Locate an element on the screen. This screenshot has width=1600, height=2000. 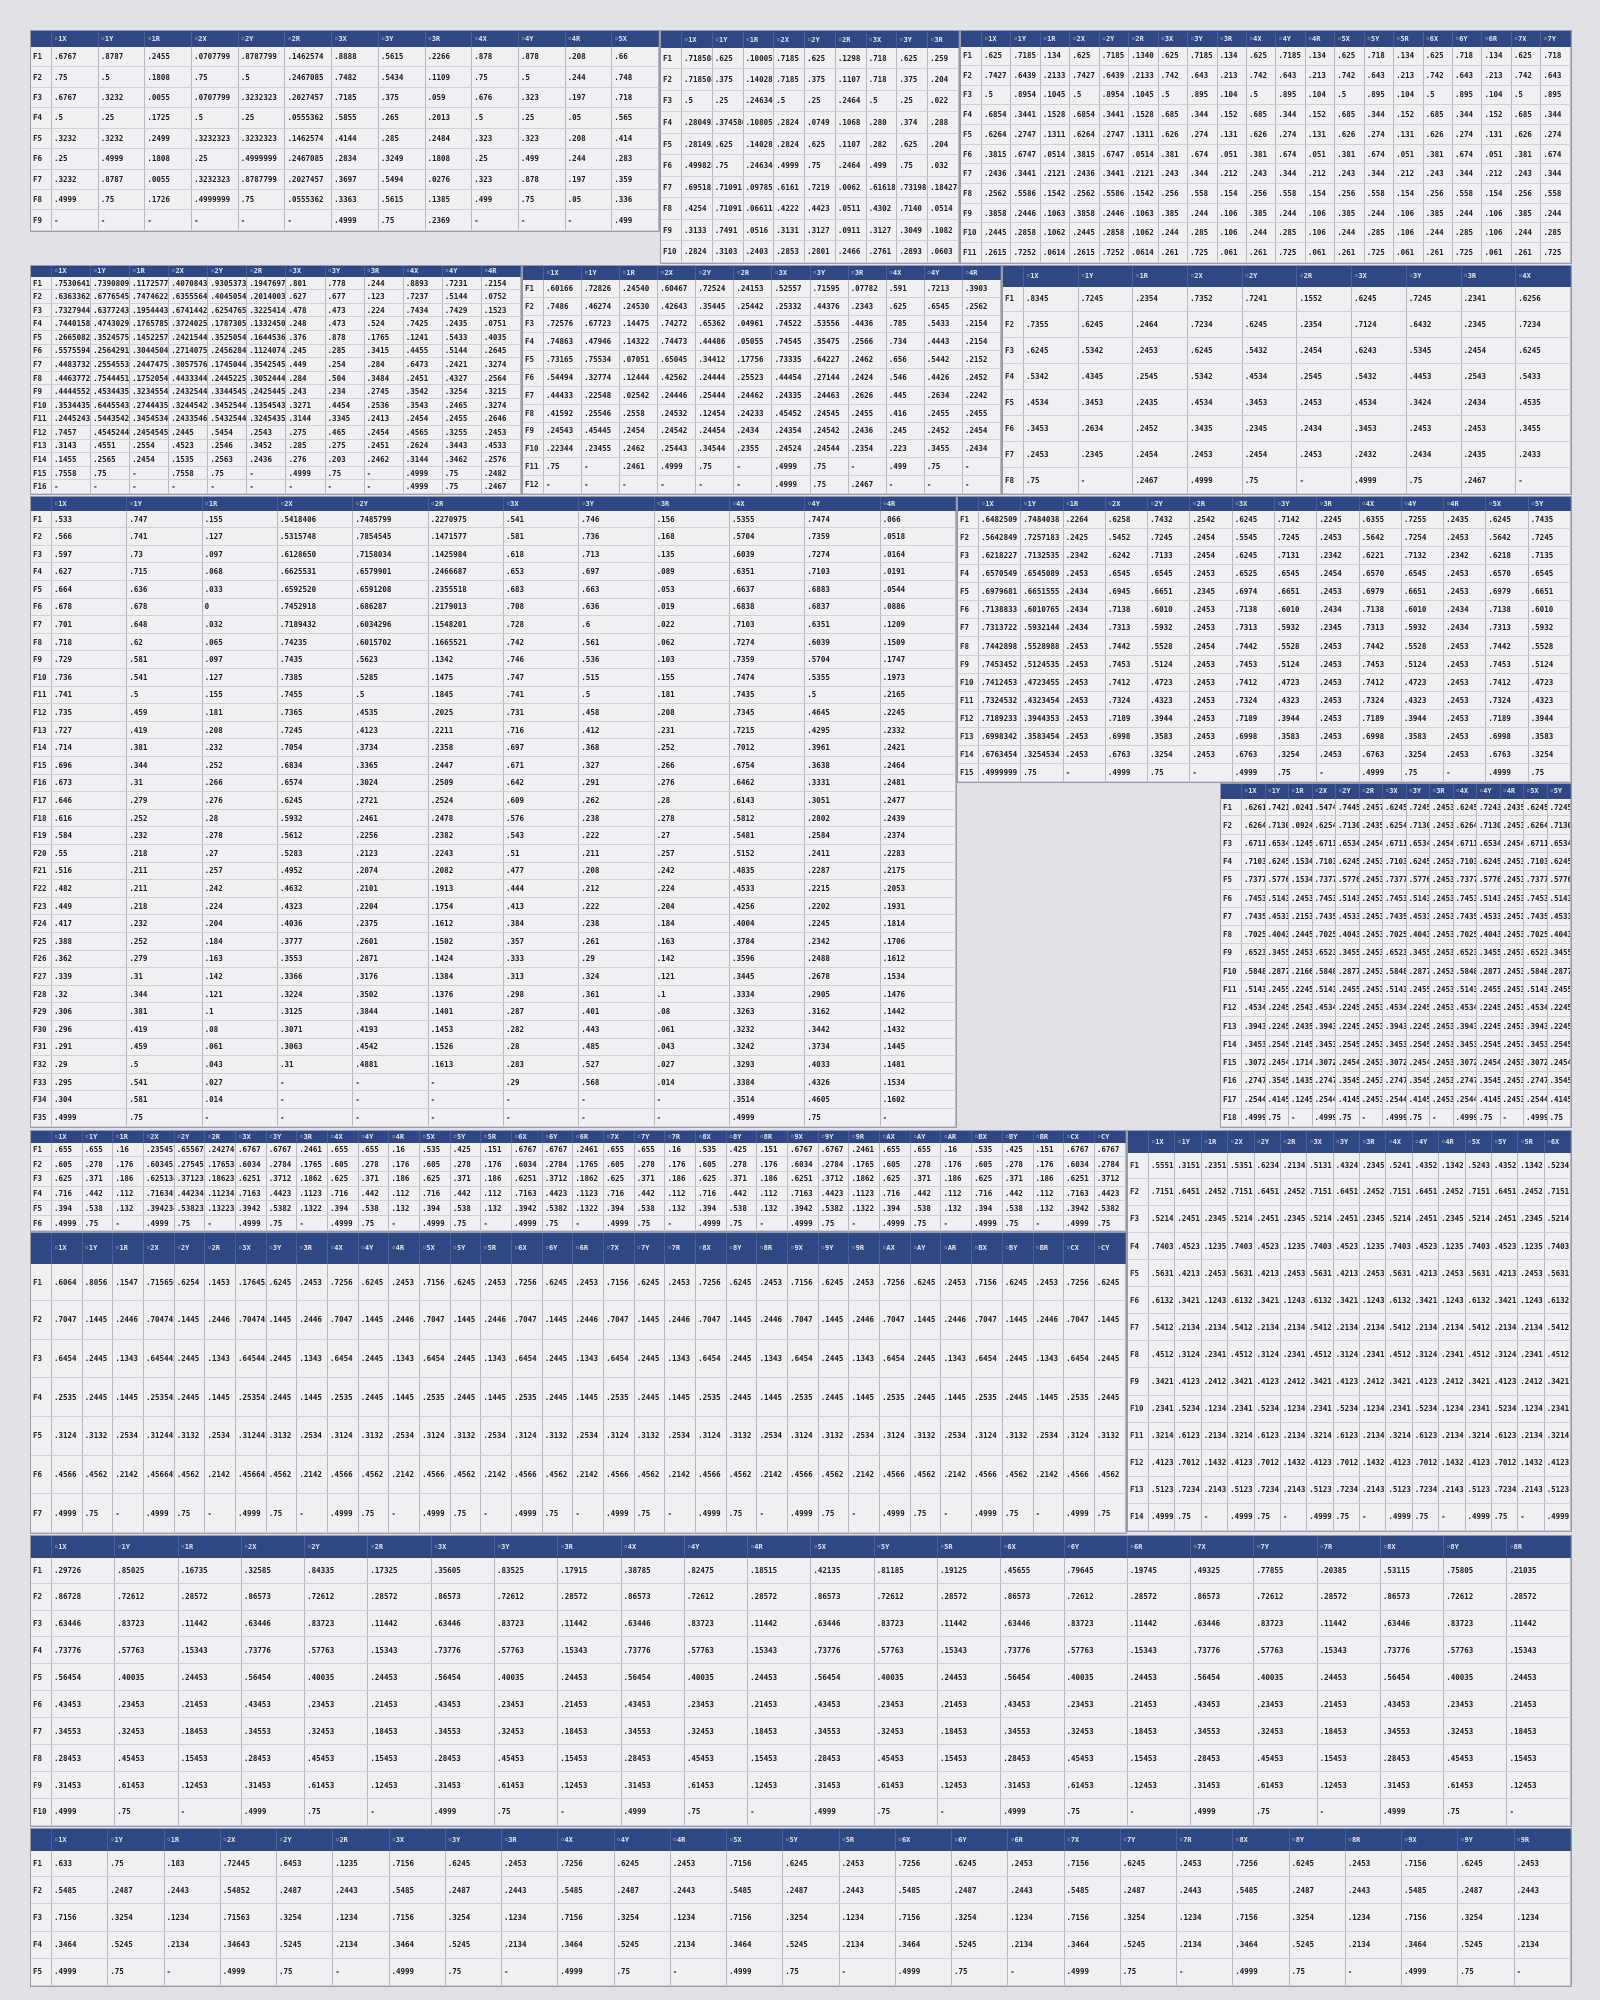
column-header: ◦BY is located at coordinates (1018, 1137).